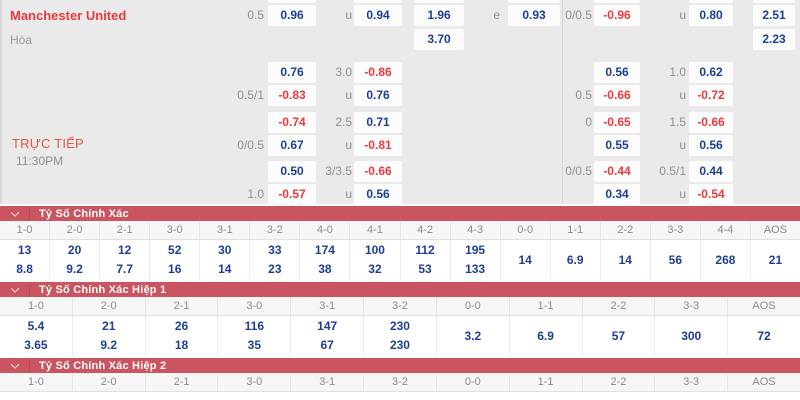 Image resolution: width=800 pixels, height=400 pixels. I want to click on odds-cell: -0.65, so click(617, 122).